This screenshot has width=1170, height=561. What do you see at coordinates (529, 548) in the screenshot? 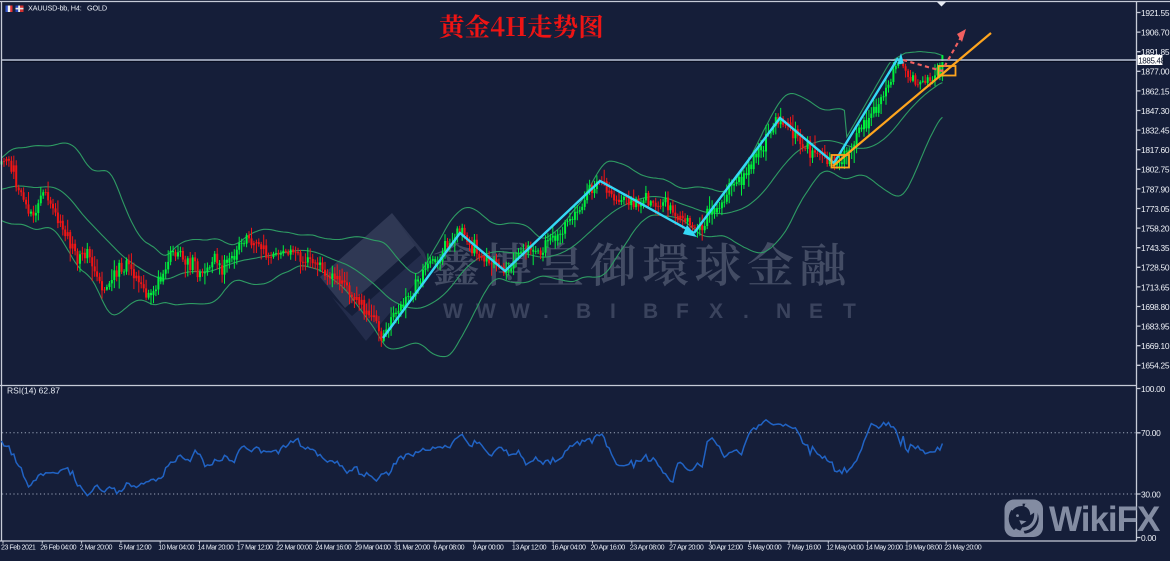
I see `svg-text: 13 Apr 12:00` at bounding box center [529, 548].